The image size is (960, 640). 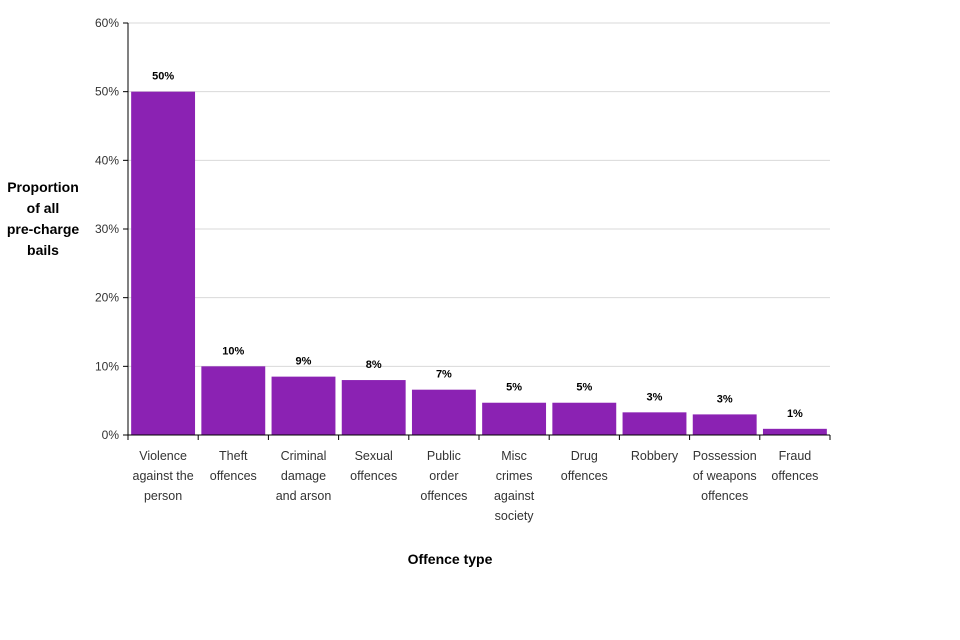 What do you see at coordinates (373, 466) in the screenshot?
I see `x-tick-label: Sexual offences` at bounding box center [373, 466].